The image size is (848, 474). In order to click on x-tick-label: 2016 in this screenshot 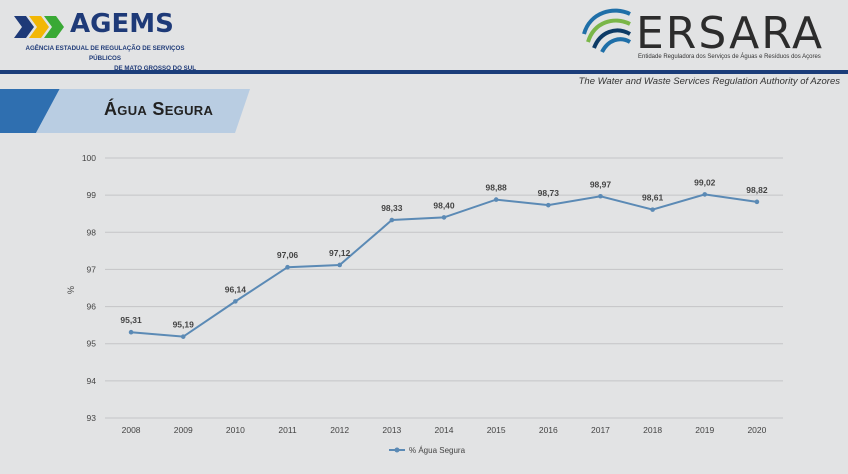, I will do `click(548, 430)`.